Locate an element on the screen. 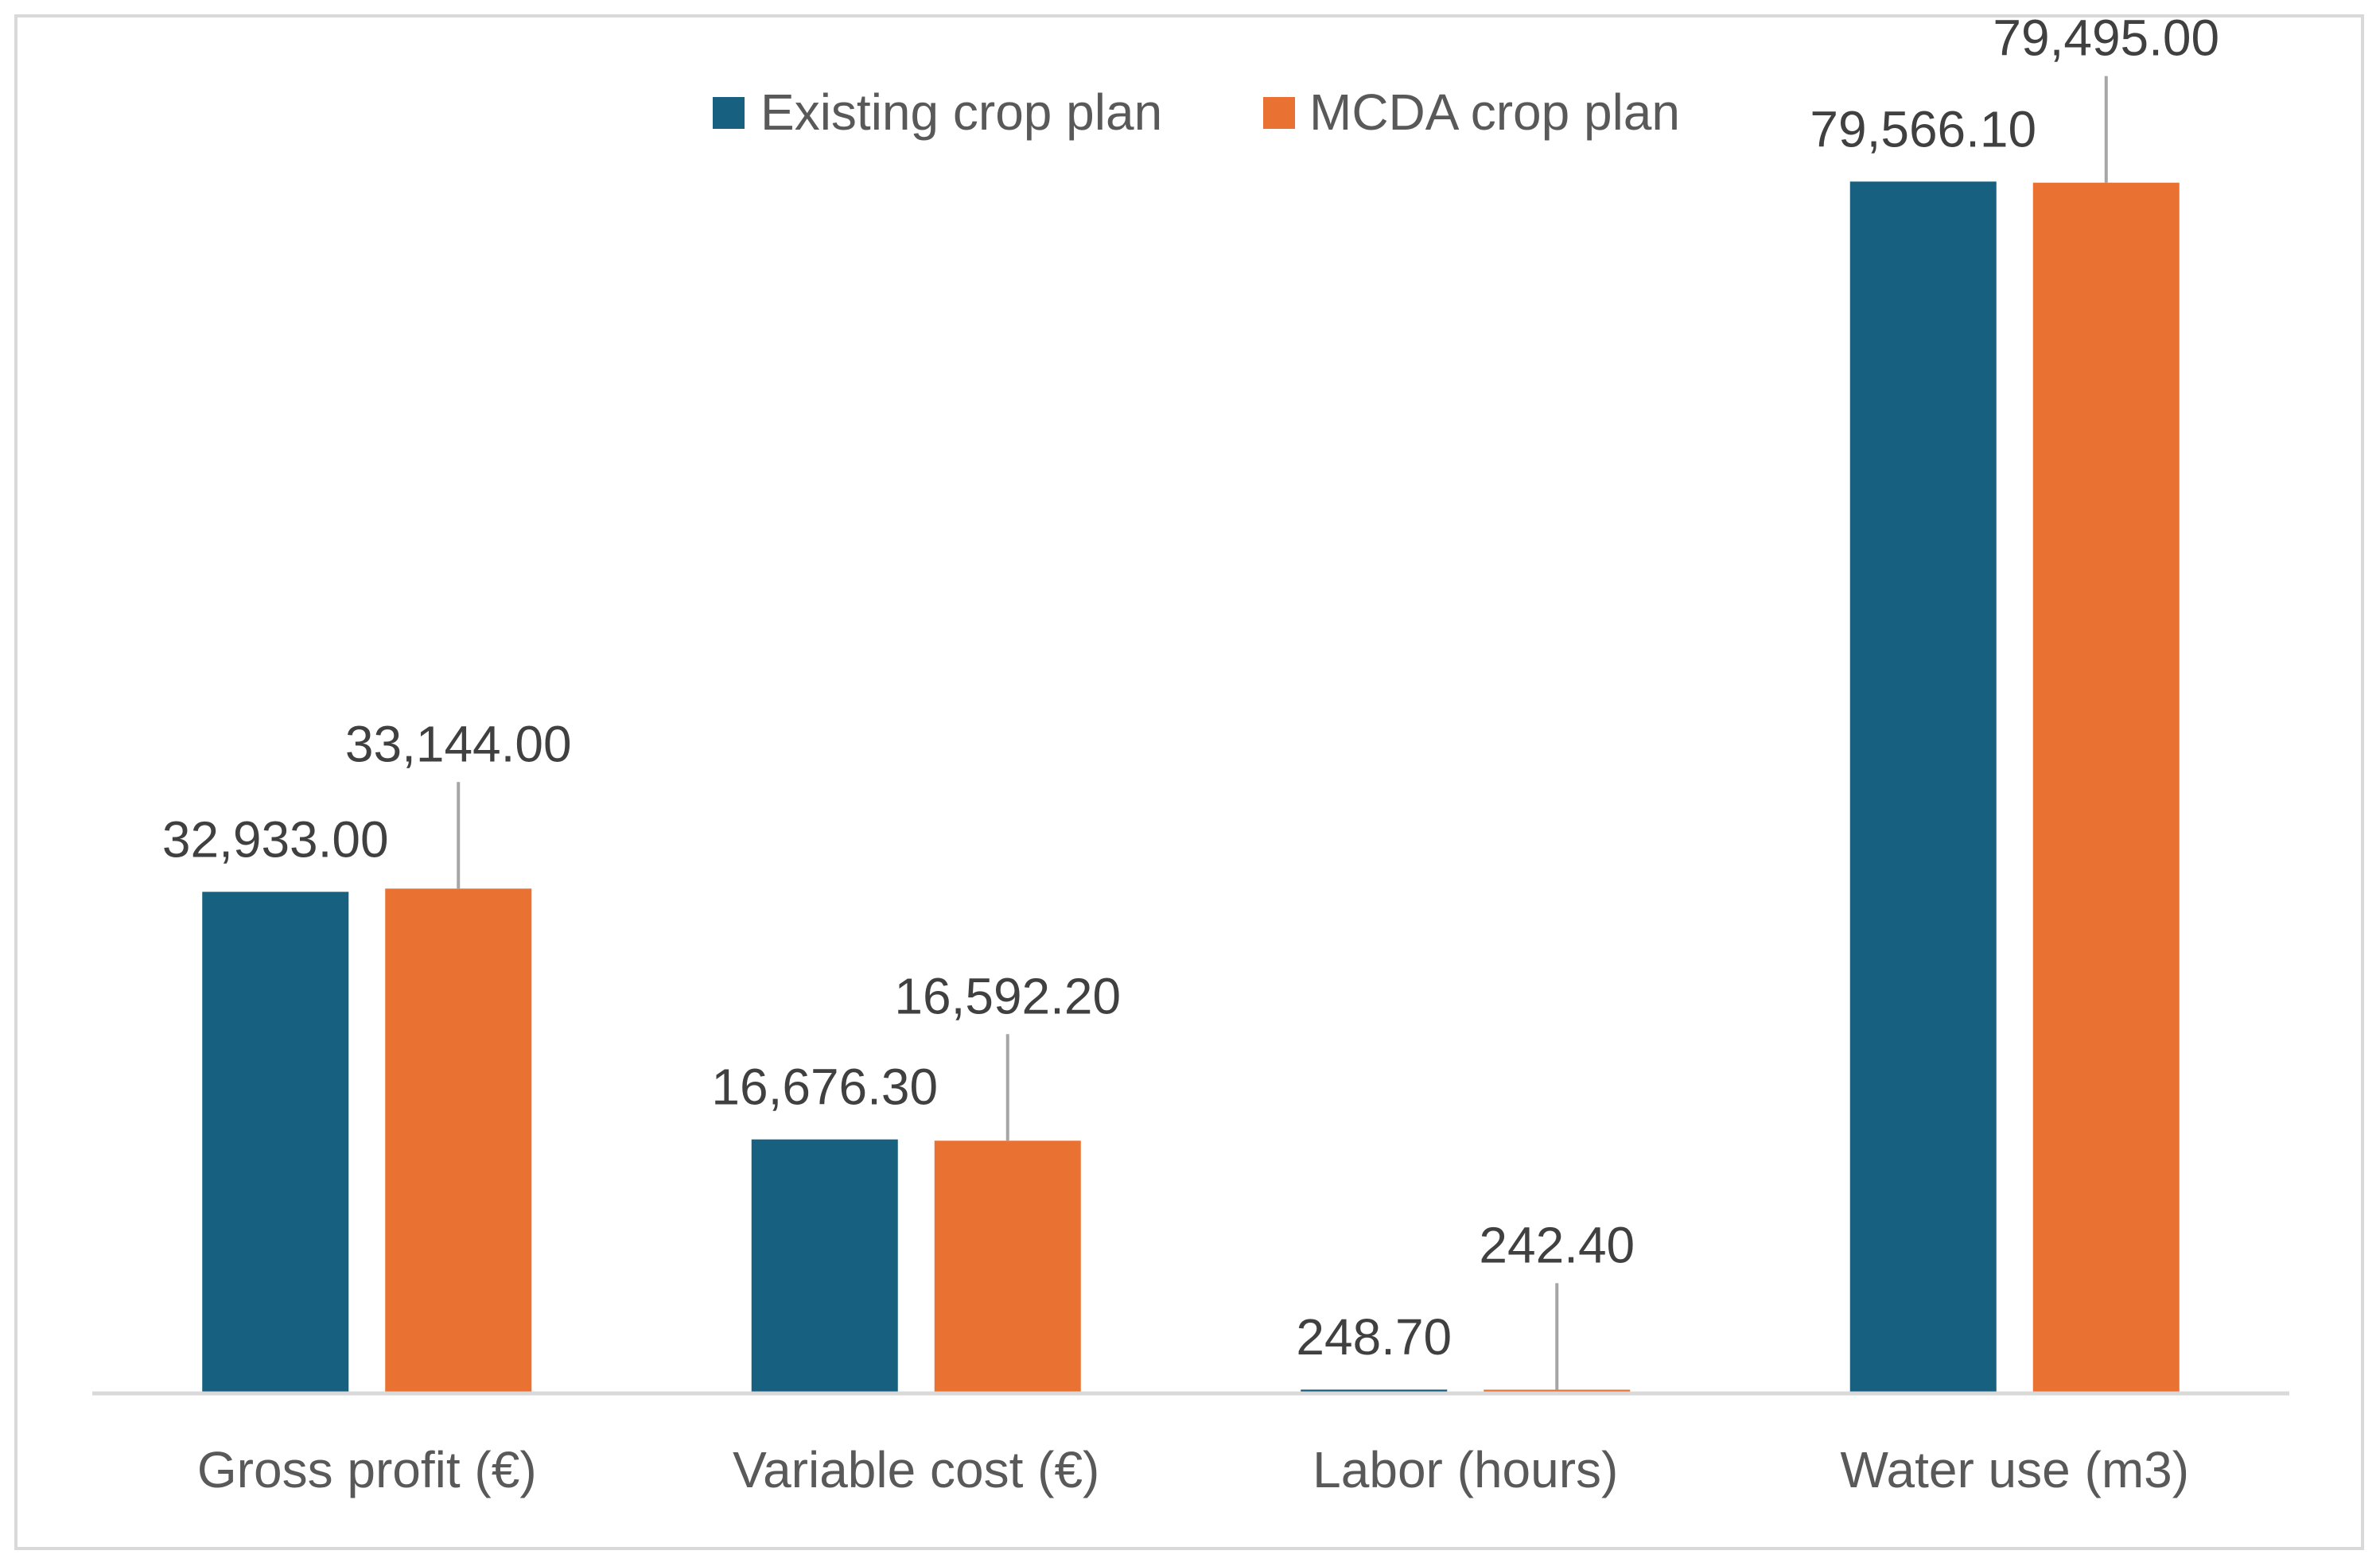 Image resolution: width=2380 pixels, height=1566 pixels. bar-mcda-crop-plan-variable-cost is located at coordinates (1007, 1266).